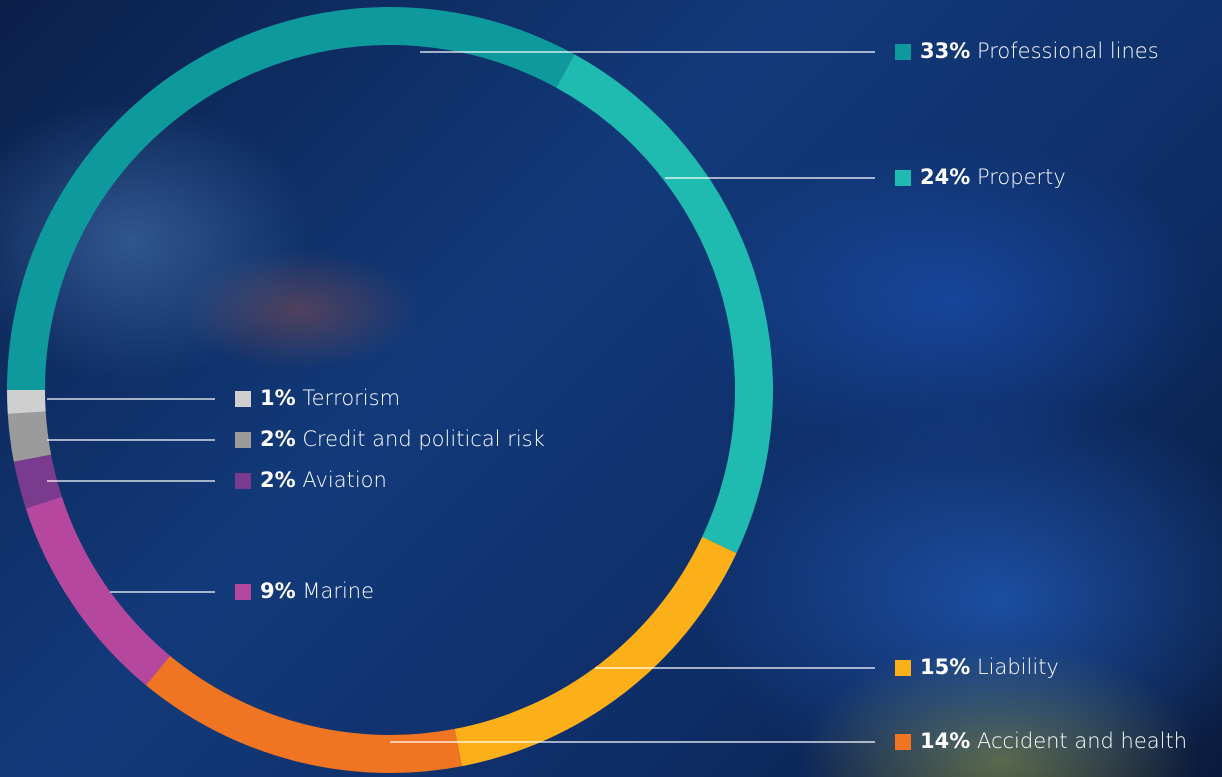  What do you see at coordinates (1021, 177) in the screenshot?
I see `legend-name: Property` at bounding box center [1021, 177].